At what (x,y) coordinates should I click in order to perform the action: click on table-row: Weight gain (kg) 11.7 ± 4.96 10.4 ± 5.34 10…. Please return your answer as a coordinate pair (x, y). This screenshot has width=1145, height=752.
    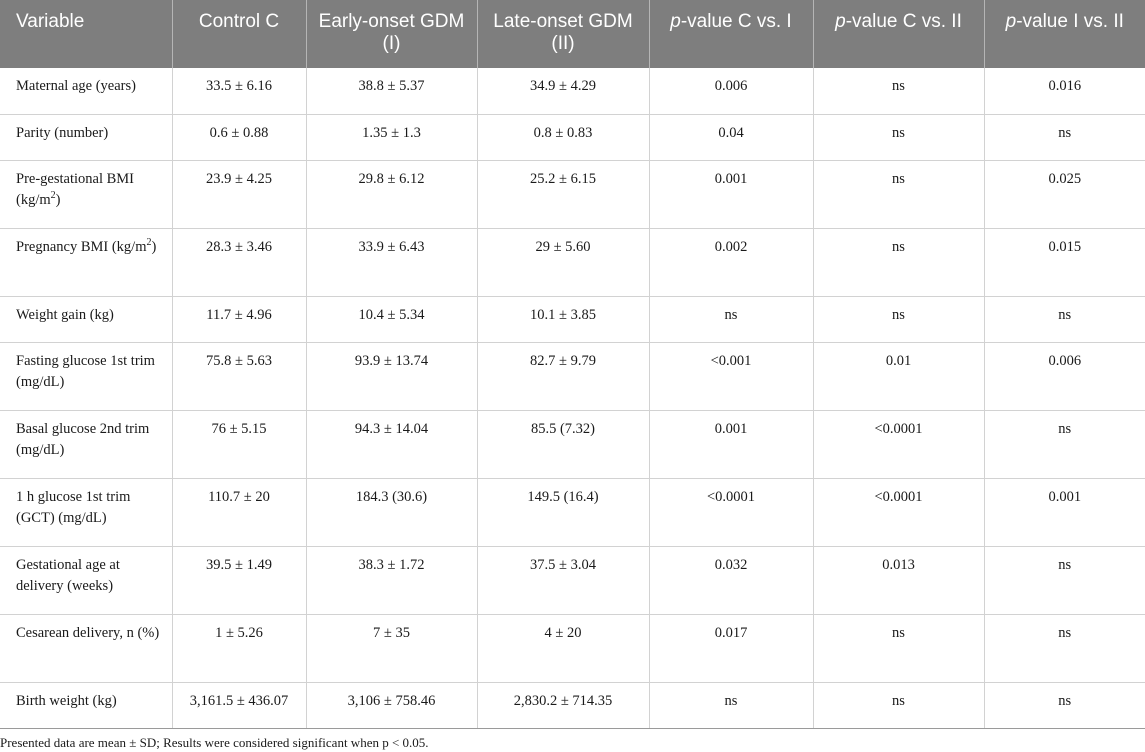
    Looking at the image, I should click on (572, 319).